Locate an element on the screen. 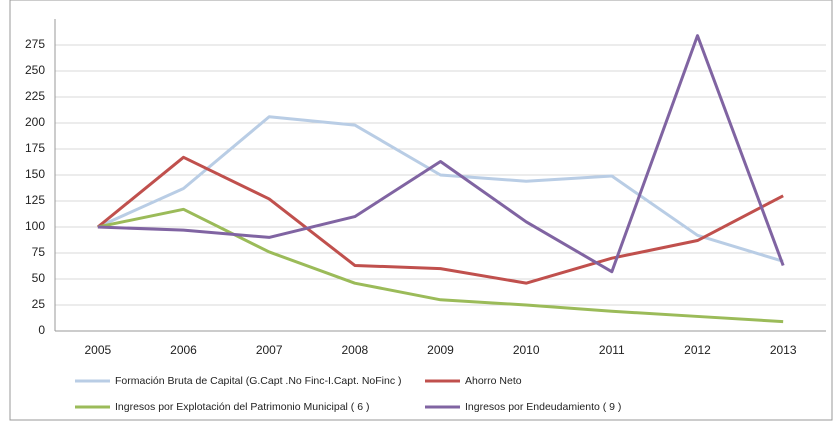  x-tick-label: 2012 is located at coordinates (697, 350).